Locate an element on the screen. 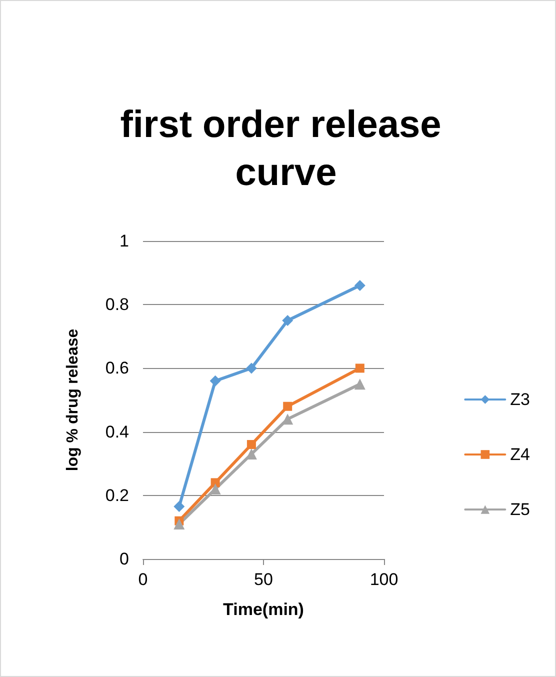  x-tick-label: 0 is located at coordinates (143, 579).